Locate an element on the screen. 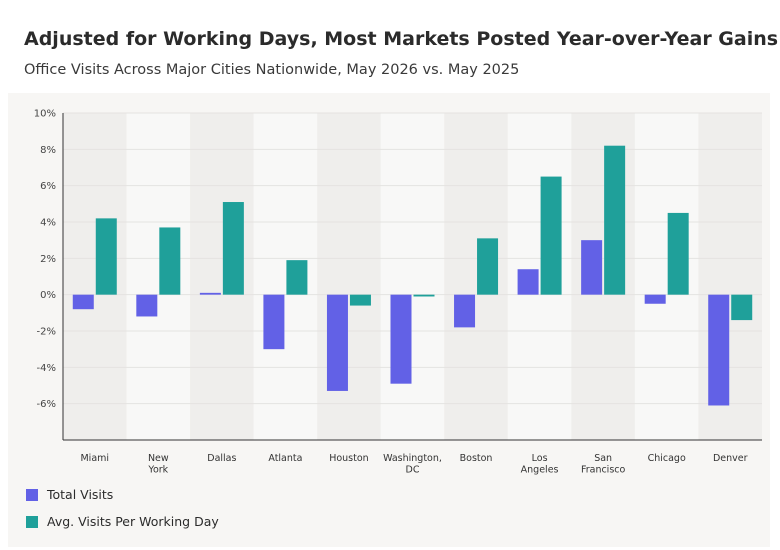  y-tick-label: -6% is located at coordinates (46, 404).